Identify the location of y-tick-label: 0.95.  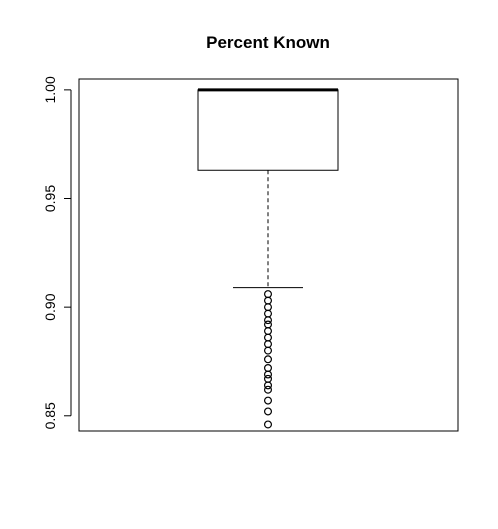
(50, 198).